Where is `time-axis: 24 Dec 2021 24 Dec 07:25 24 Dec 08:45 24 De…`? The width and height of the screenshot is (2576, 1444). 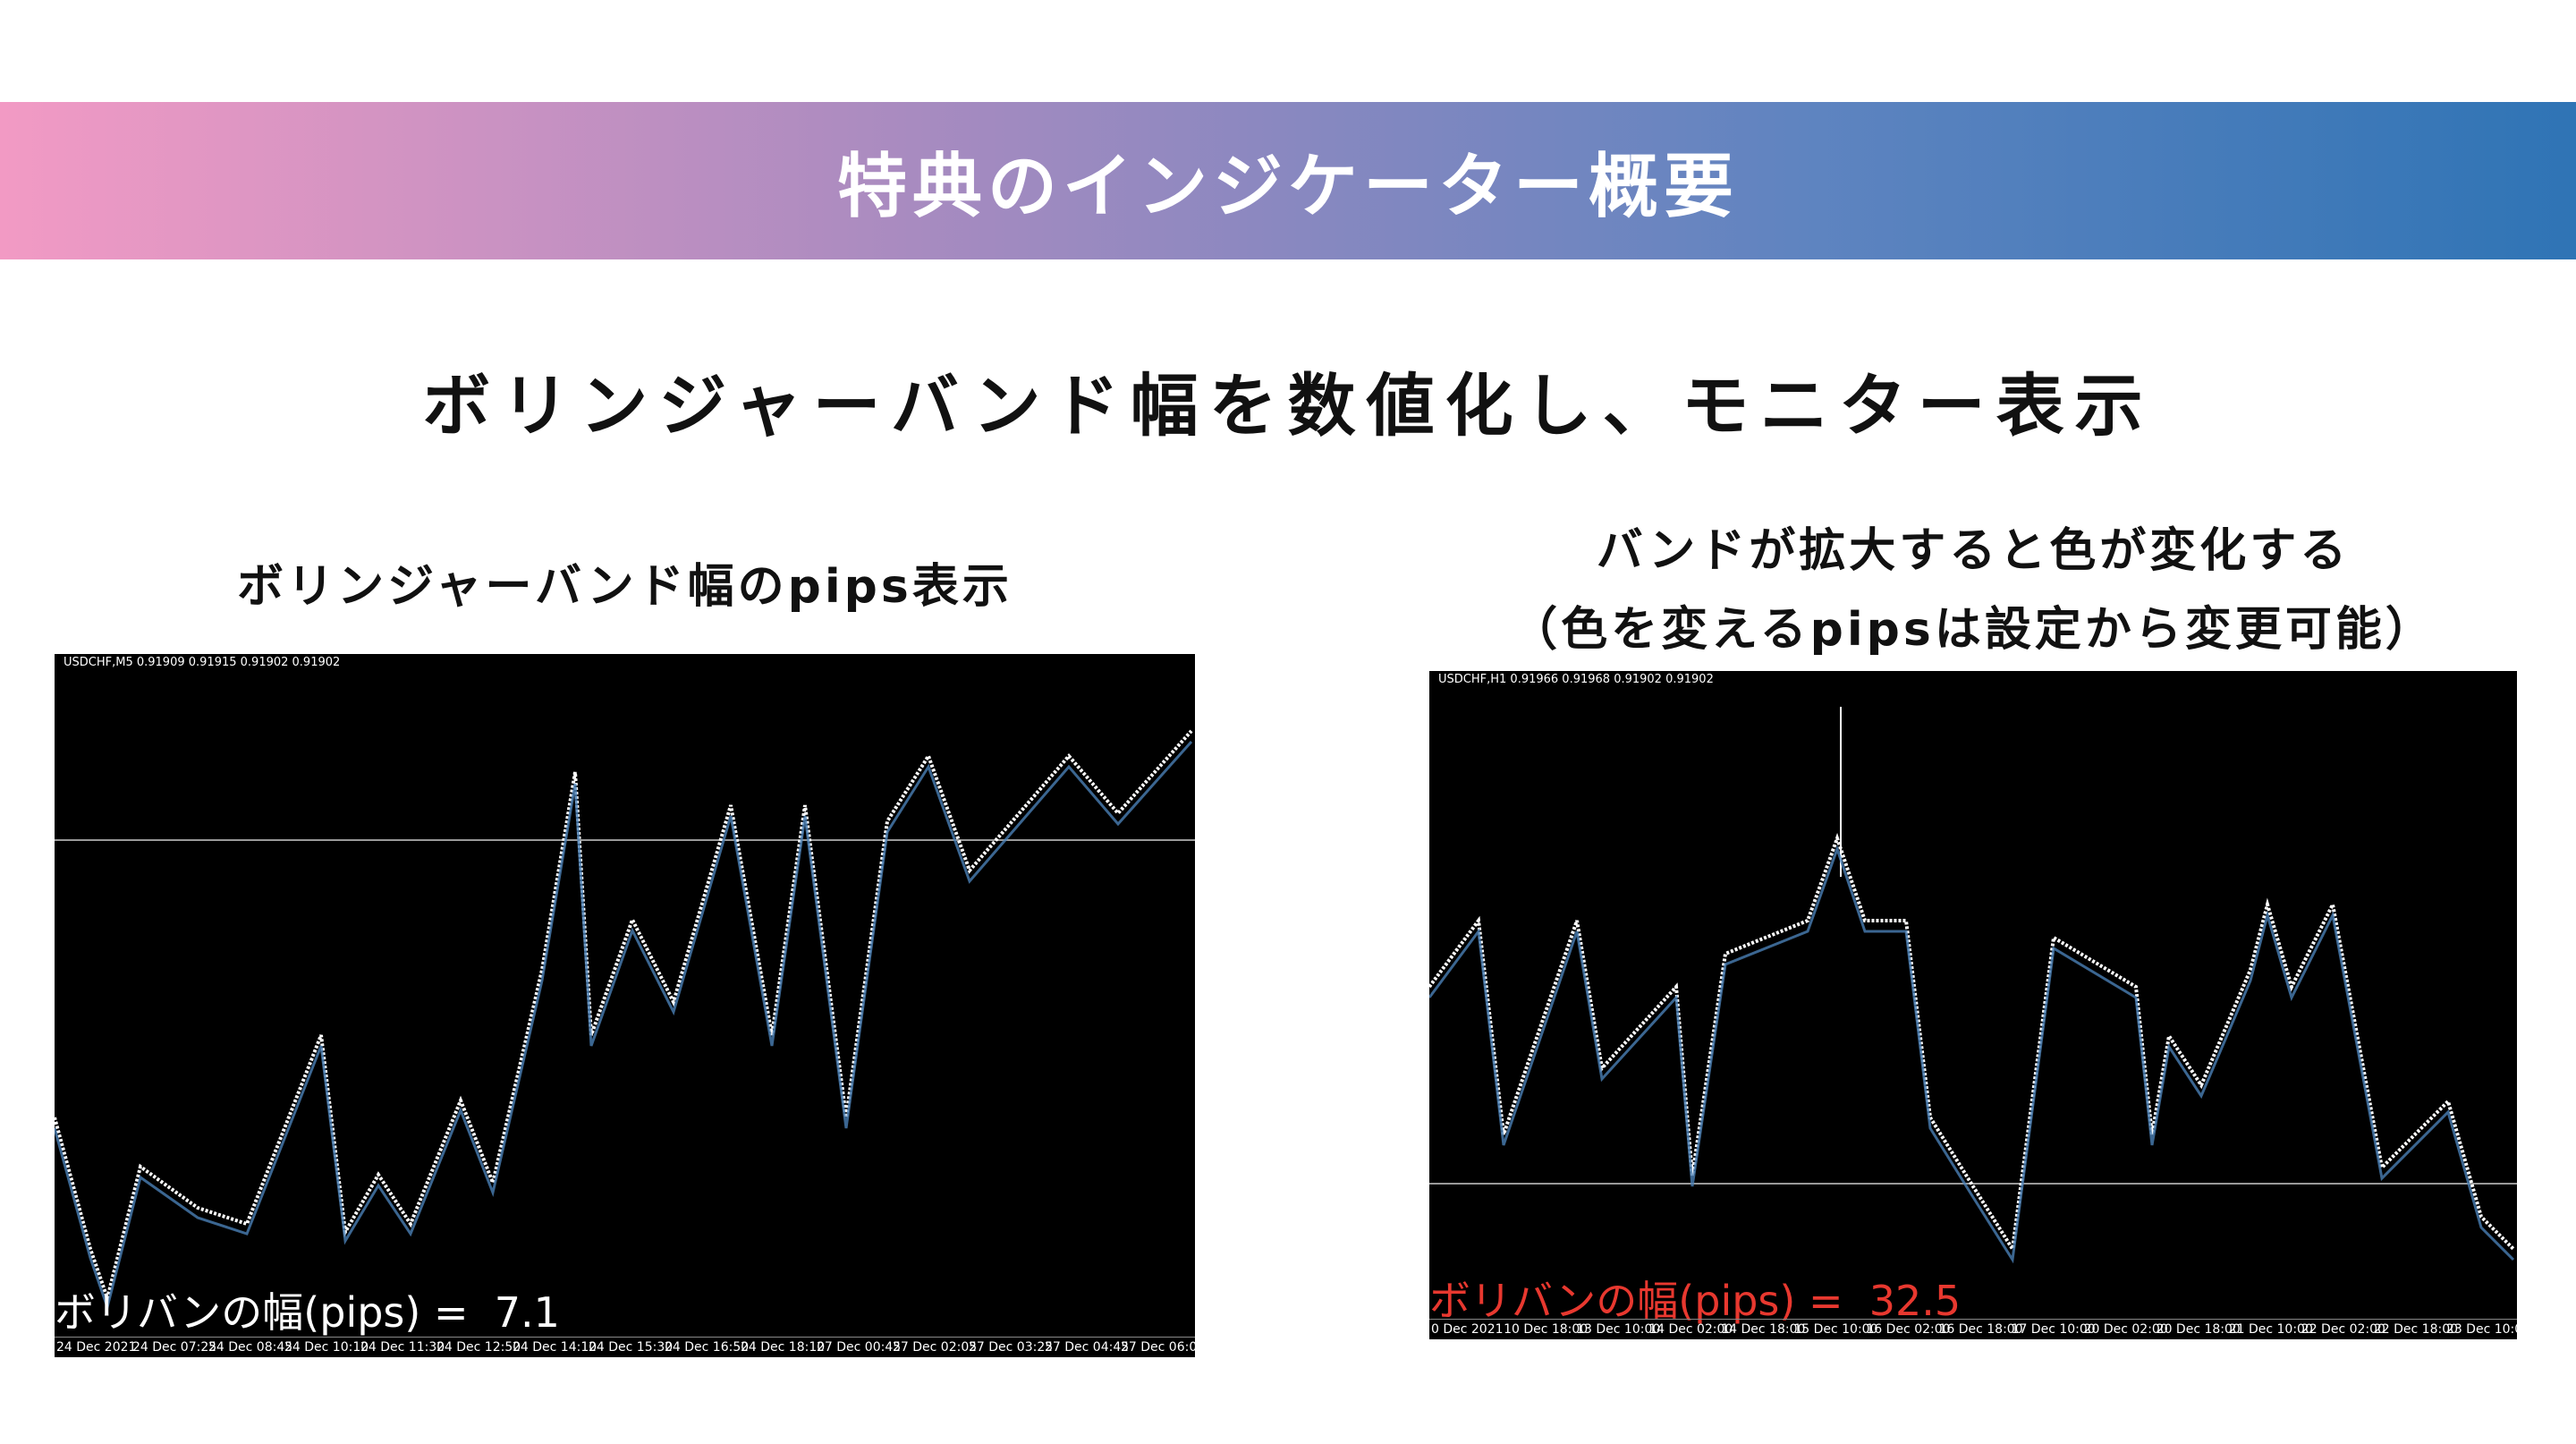 time-axis: 24 Dec 2021 24 Dec 07:25 24 Dec 08:45 24 De… is located at coordinates (625, 1347).